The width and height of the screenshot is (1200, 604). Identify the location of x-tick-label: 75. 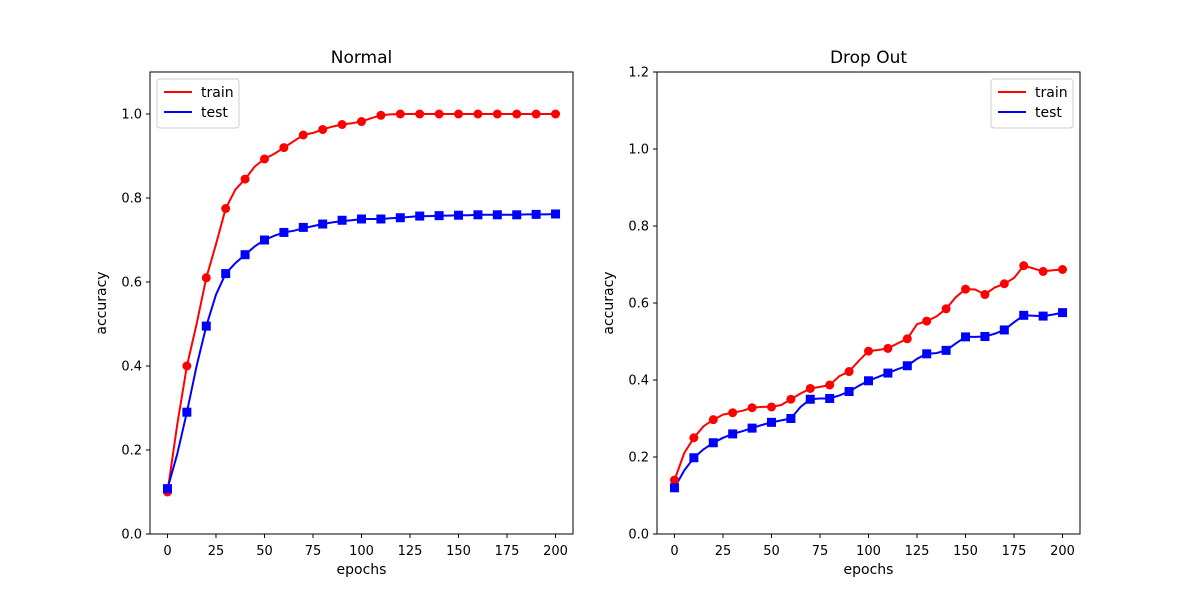
(820, 551).